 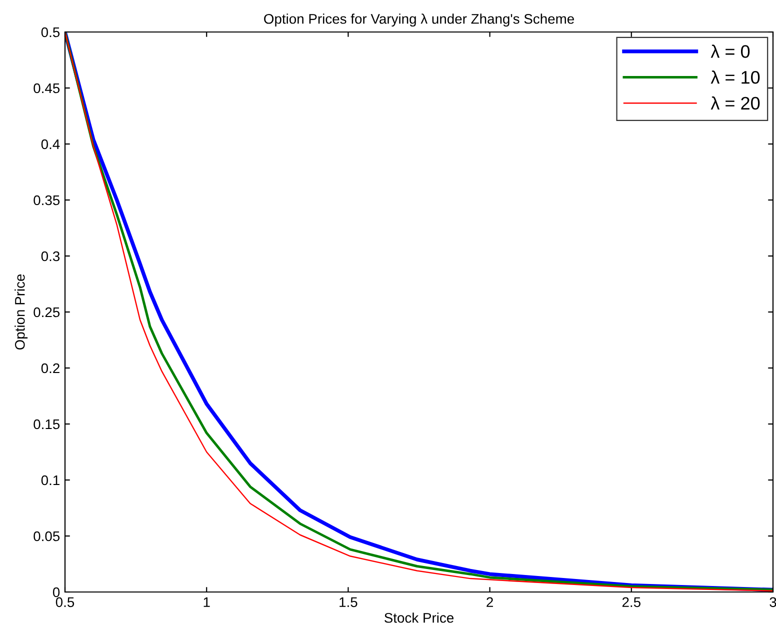 I want to click on y-axis-title: Option Price, so click(x=21, y=312).